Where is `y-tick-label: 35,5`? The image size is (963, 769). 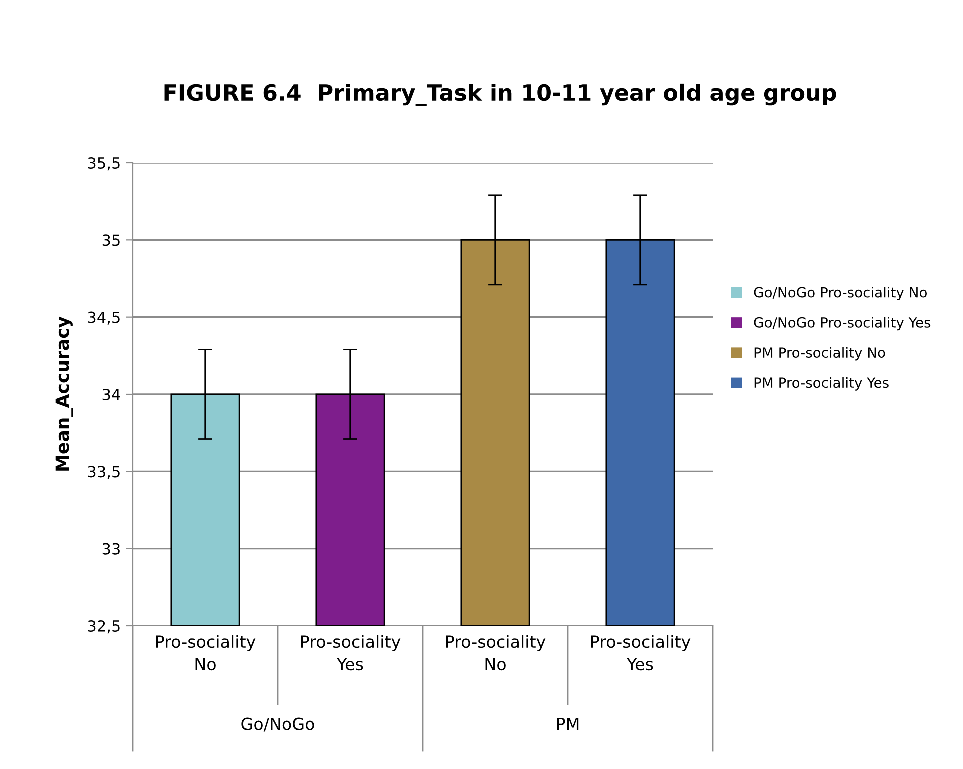 y-tick-label: 35,5 is located at coordinates (104, 164).